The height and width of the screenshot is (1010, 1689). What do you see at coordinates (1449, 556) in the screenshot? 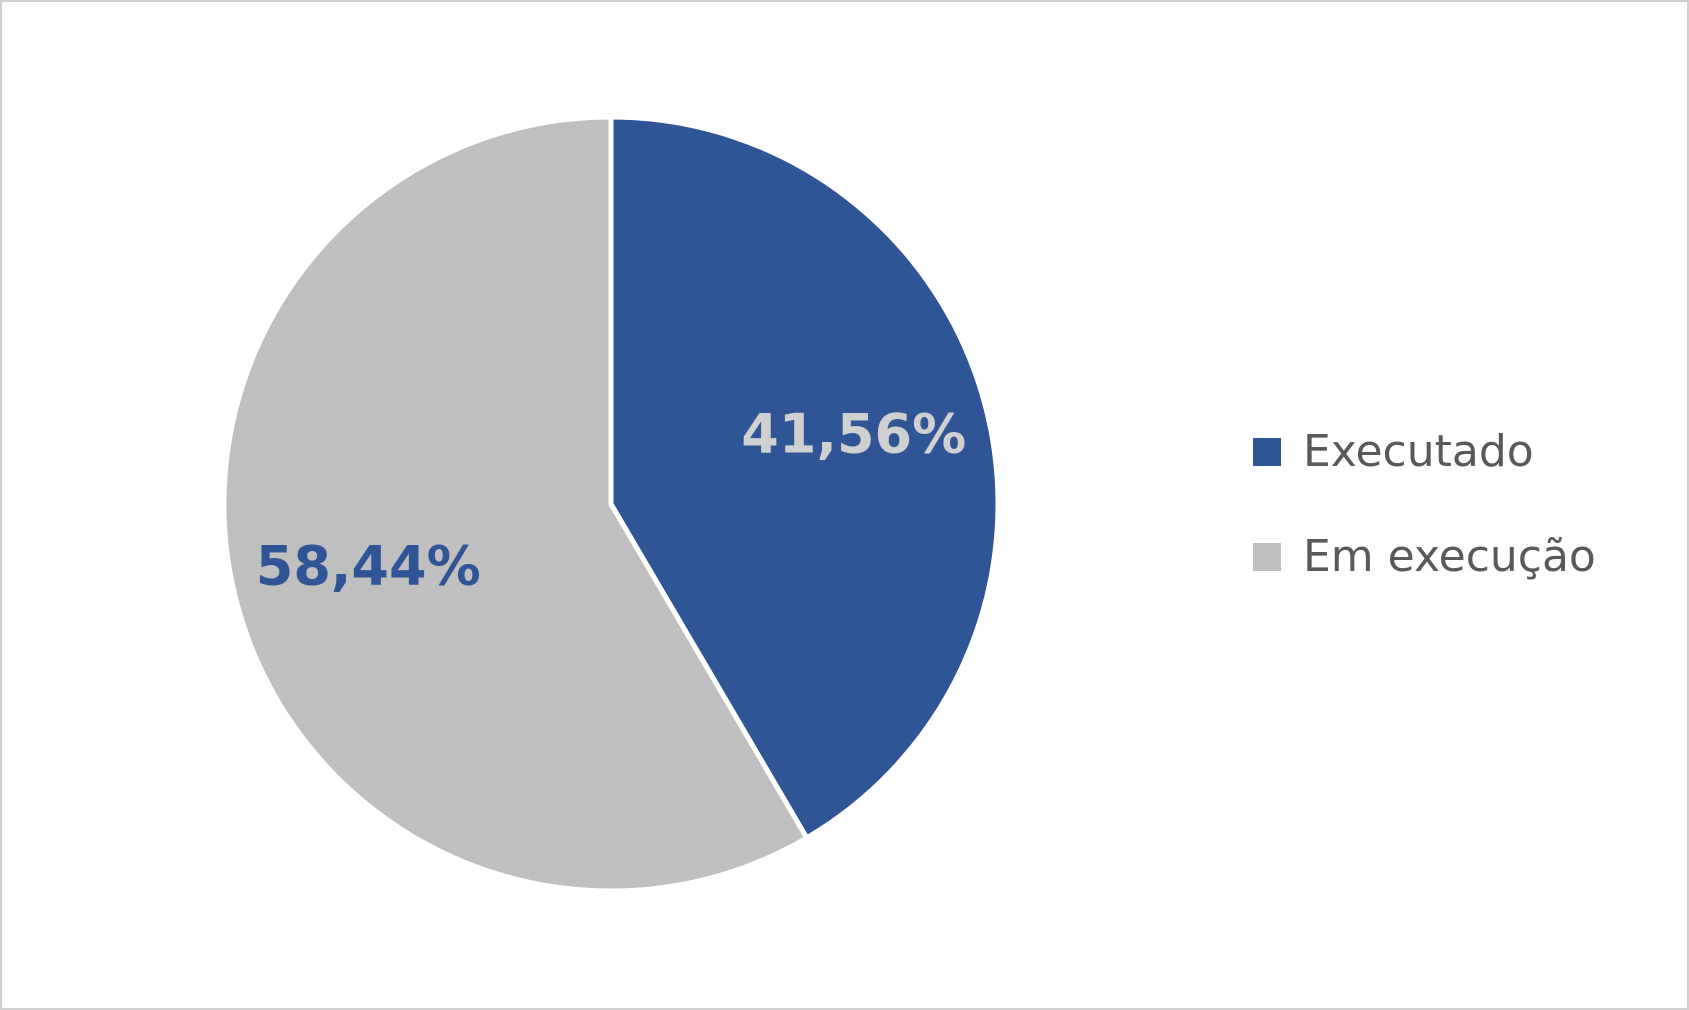
I see `legend-label: Em execução` at bounding box center [1449, 556].